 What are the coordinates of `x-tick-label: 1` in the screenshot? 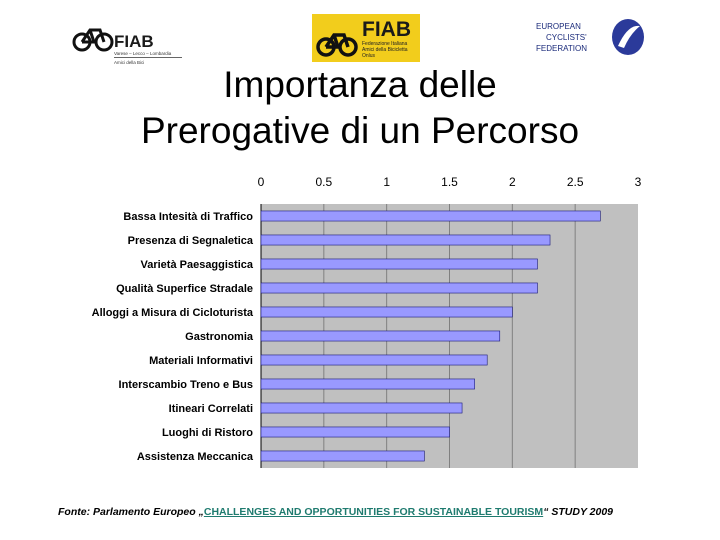 It's located at (386, 182).